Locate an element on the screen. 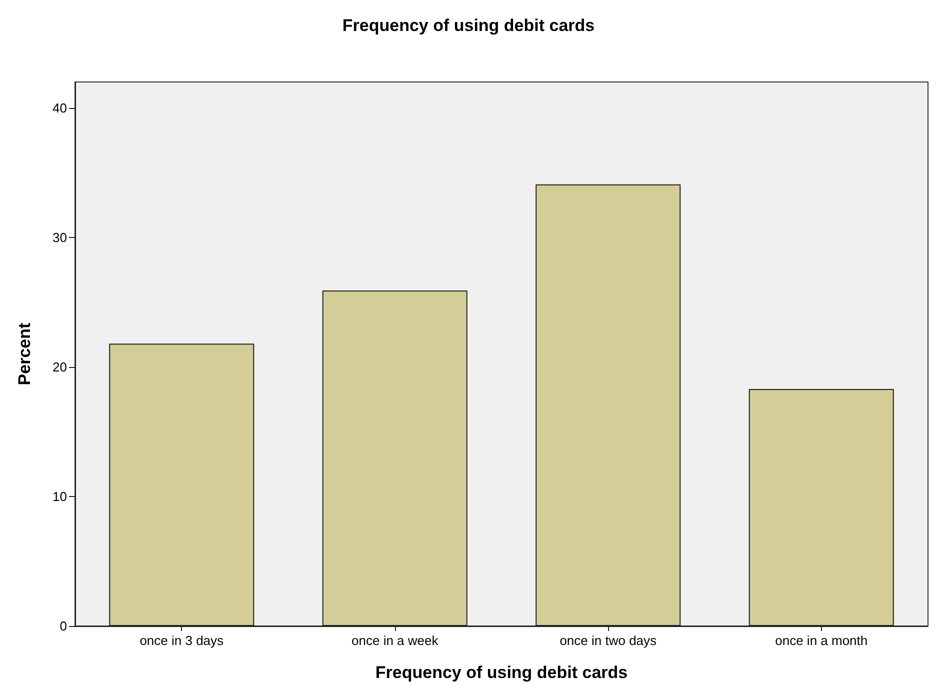  y-tick-label: 10 is located at coordinates (59, 496).